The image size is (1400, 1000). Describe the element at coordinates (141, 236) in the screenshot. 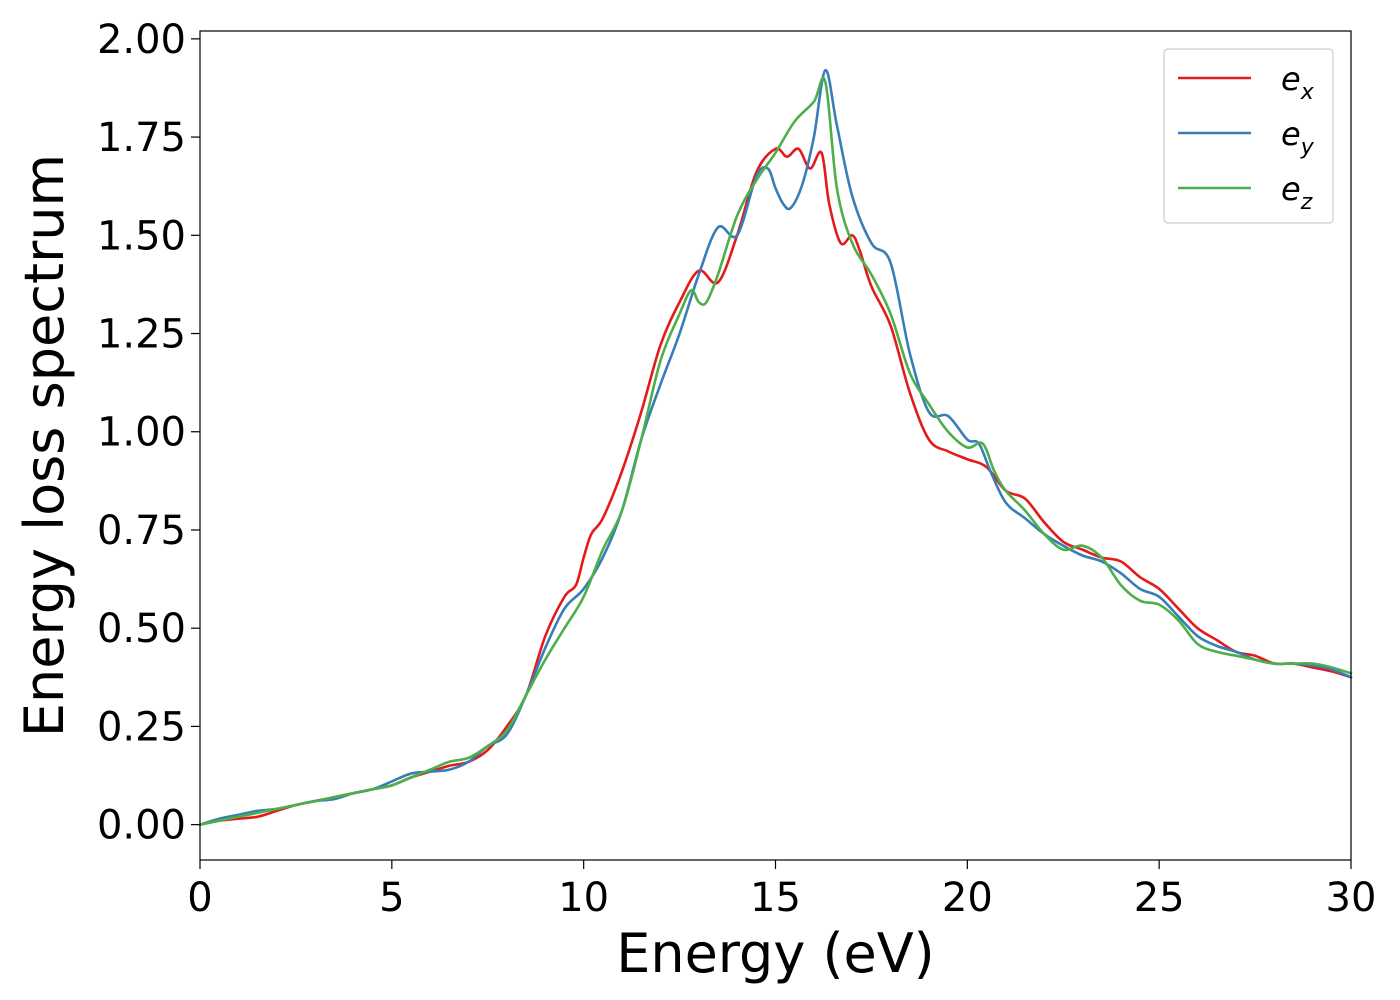

I see `y-tick-label: 1.50` at that location.